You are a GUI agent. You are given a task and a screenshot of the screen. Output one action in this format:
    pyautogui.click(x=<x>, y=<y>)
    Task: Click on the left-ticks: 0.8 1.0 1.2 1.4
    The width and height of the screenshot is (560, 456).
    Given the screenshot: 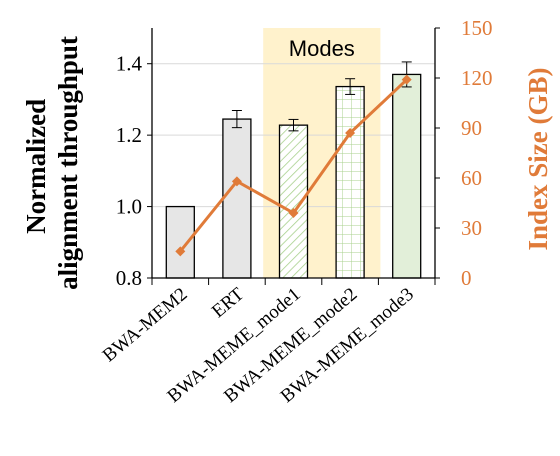 What is the action you would take?
    pyautogui.click(x=134, y=171)
    